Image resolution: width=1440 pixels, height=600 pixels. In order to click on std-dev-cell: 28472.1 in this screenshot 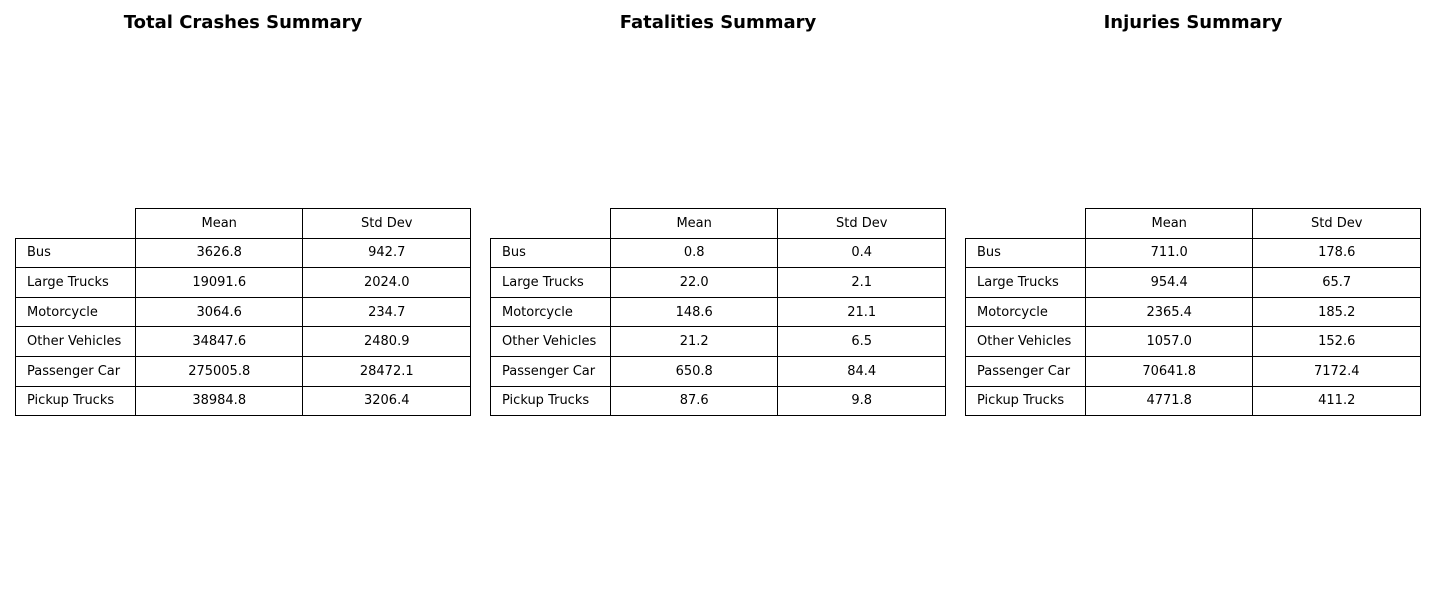, I will do `click(386, 371)`.